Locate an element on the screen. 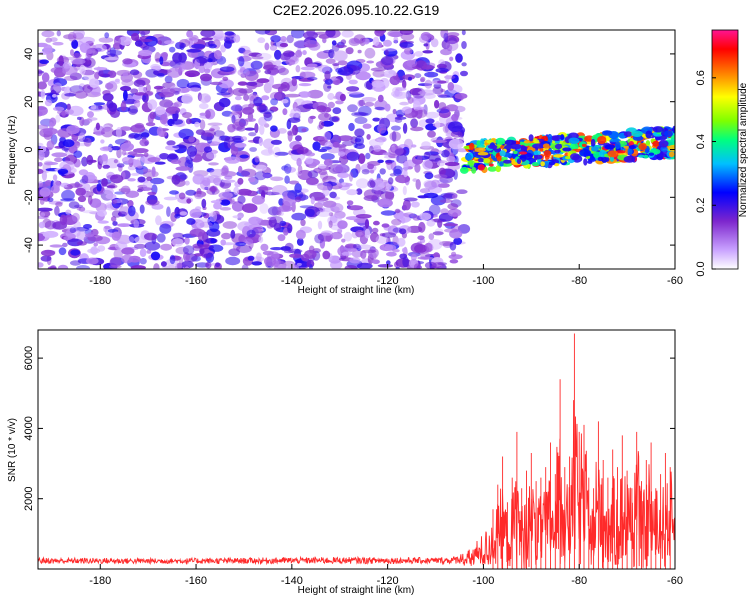  snr-xlabel: Height of straight line (km) is located at coordinates (356, 590).